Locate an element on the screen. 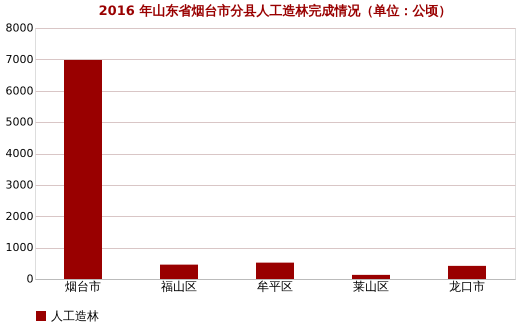 The width and height of the screenshot is (520, 327). y-tick-label: 8000 is located at coordinates (20, 28).